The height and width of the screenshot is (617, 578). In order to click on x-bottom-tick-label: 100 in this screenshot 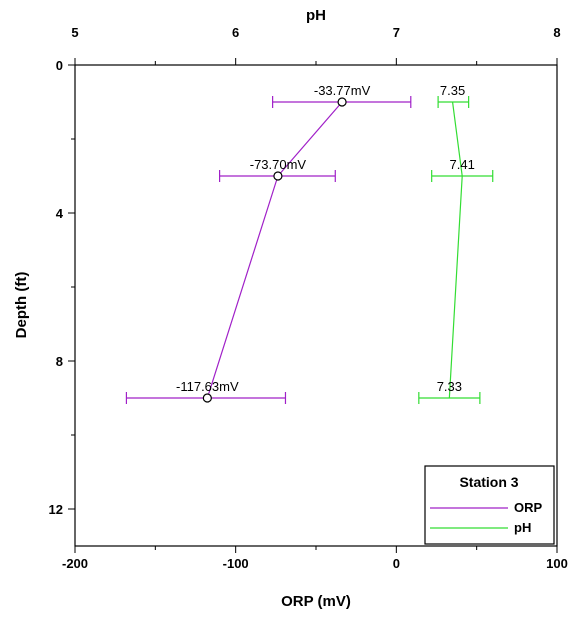, I will do `click(557, 563)`.